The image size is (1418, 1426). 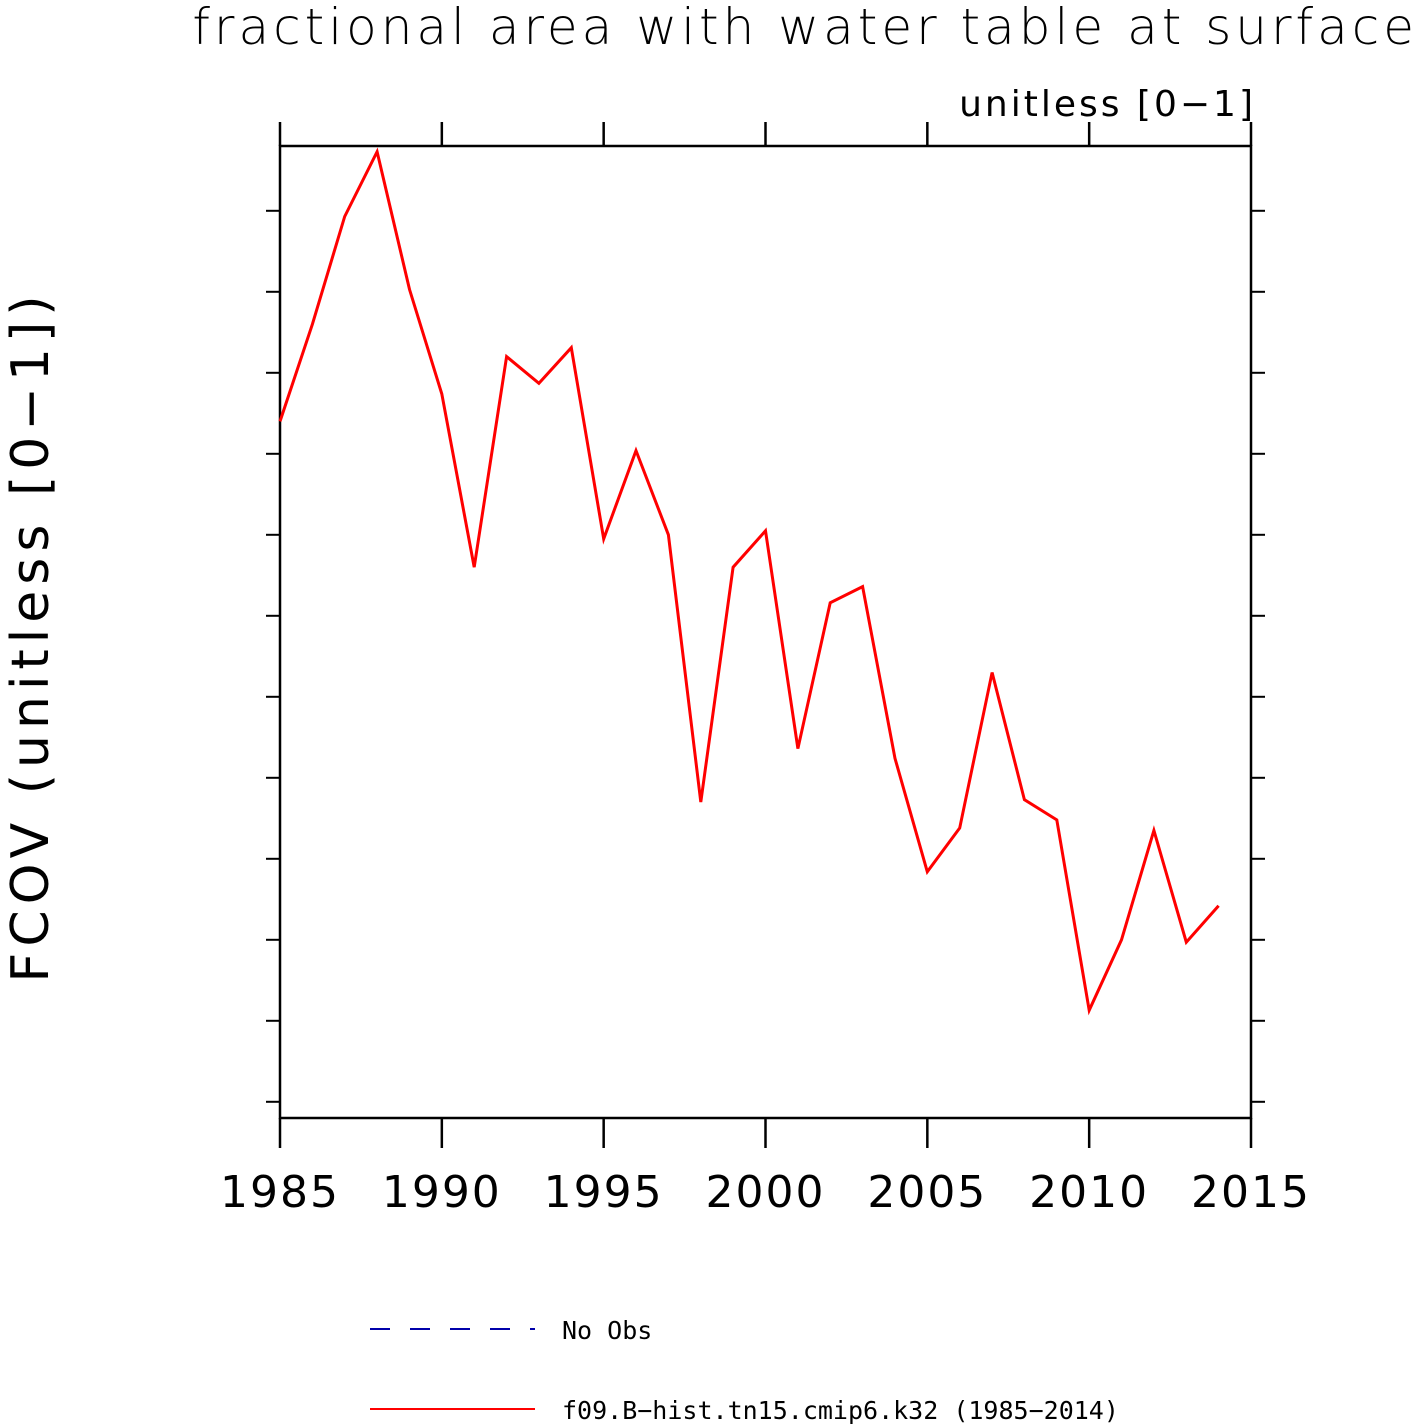 What do you see at coordinates (1107, 104) in the screenshot?
I see `chart-subtitle: unitless [0−1]` at bounding box center [1107, 104].